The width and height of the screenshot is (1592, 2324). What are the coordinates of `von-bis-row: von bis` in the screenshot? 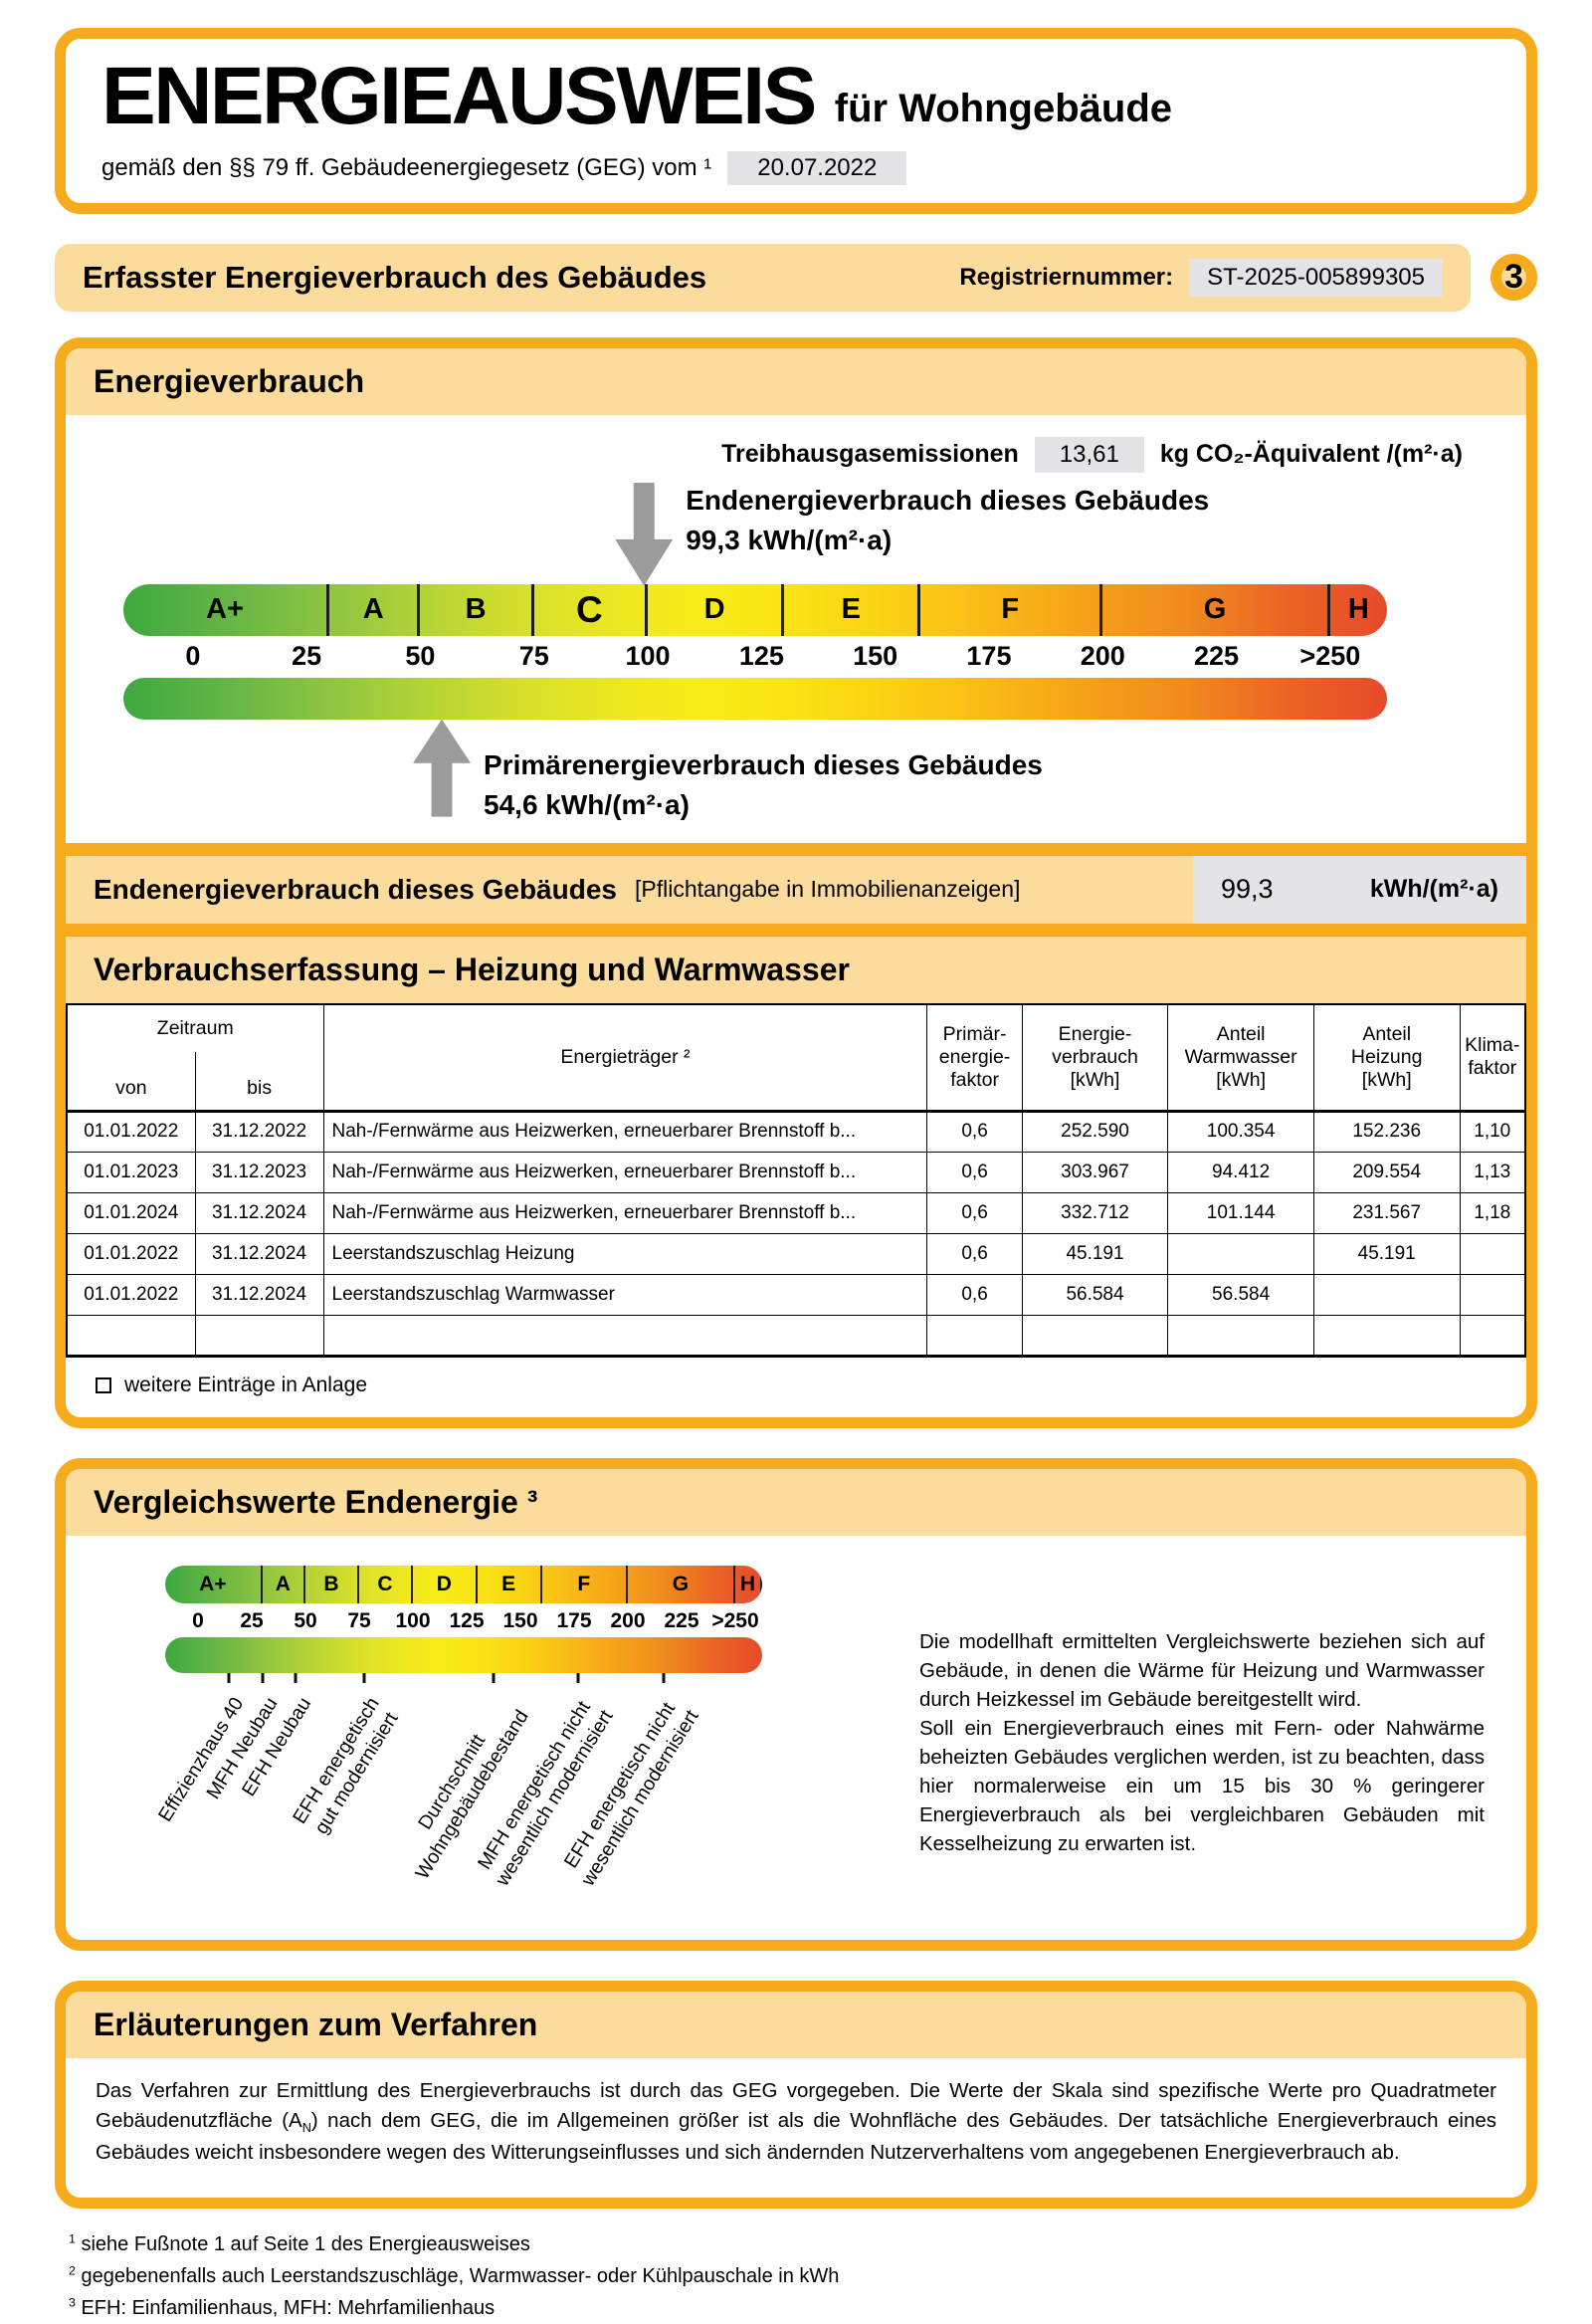 It's located at (195, 1080).